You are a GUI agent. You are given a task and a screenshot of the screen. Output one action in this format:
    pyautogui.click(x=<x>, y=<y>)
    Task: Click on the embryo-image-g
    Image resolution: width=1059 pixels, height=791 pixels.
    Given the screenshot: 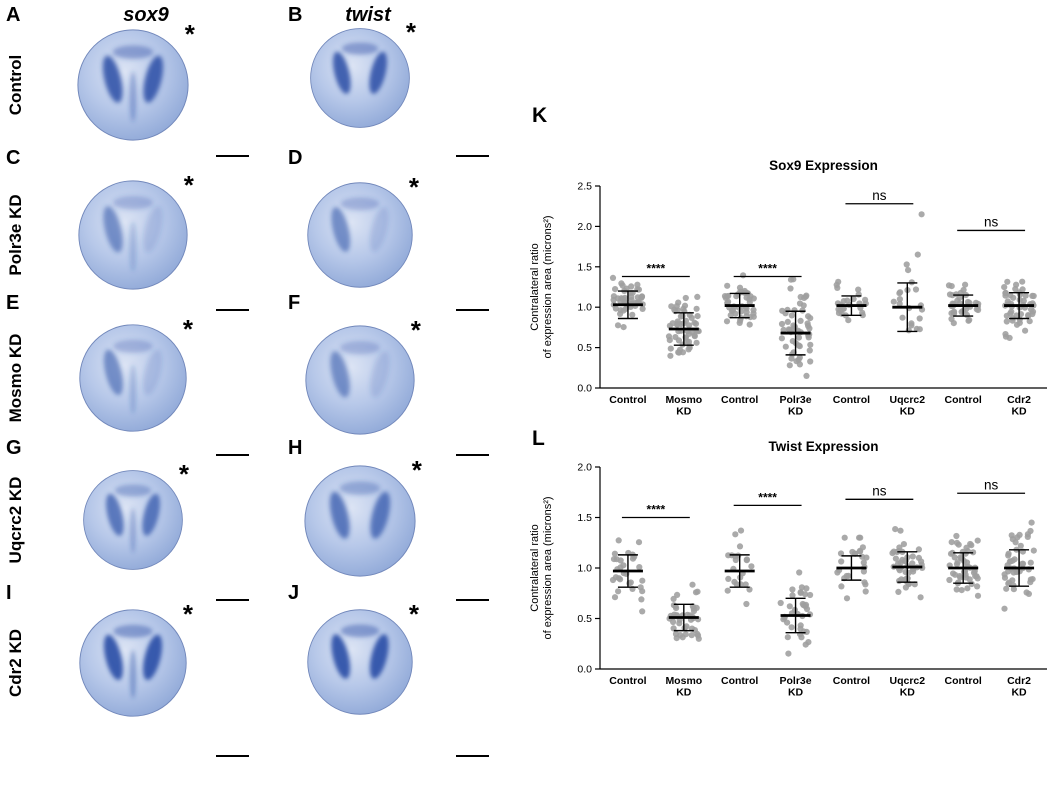 What is the action you would take?
    pyautogui.click(x=133, y=520)
    